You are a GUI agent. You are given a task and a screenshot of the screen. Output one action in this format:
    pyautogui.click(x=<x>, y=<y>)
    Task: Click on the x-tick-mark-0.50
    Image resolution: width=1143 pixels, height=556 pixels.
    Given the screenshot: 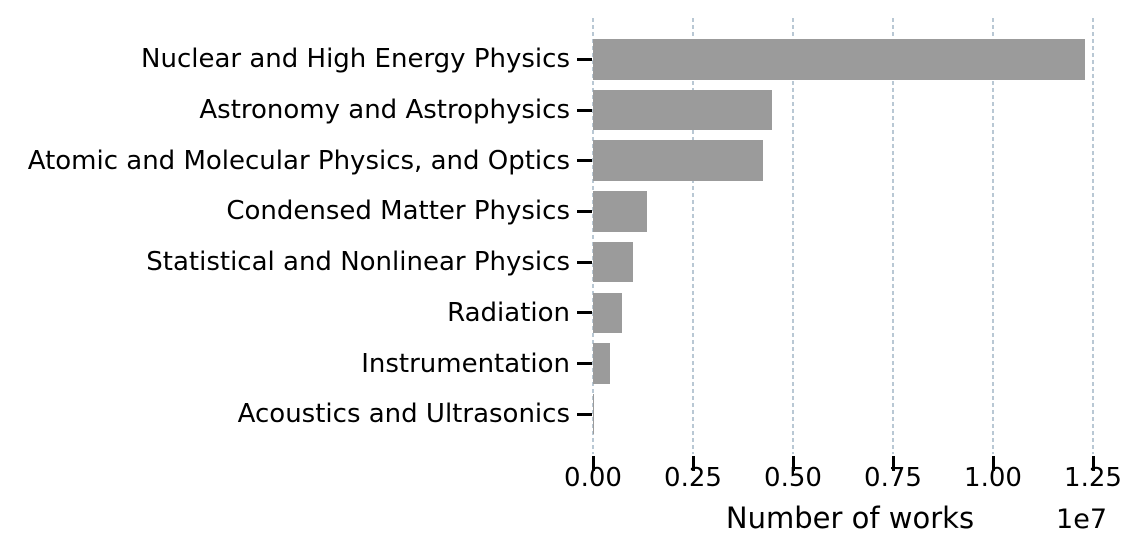 What is the action you would take?
    pyautogui.click(x=793, y=463)
    